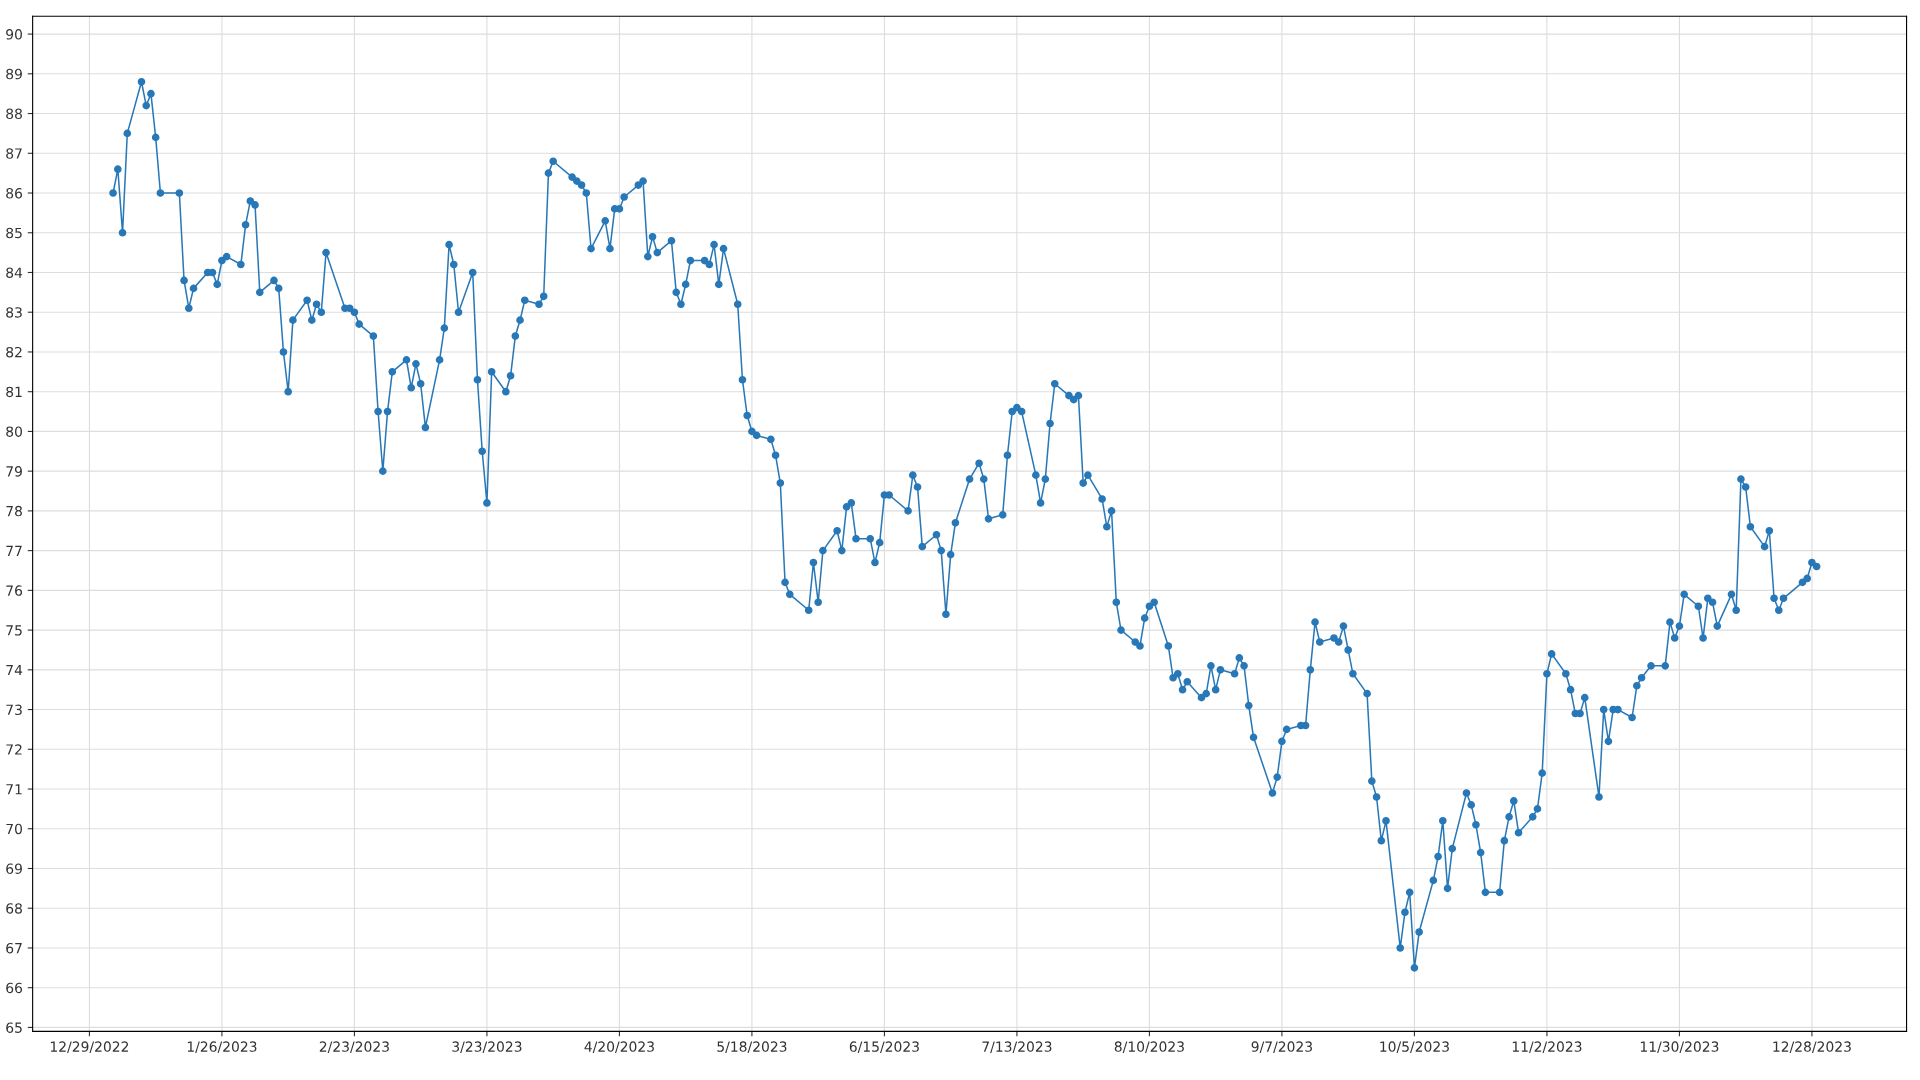 This screenshot has width=1920, height=1080. What do you see at coordinates (1281, 1047) in the screenshot?
I see `x-tick-label: 9/7/2023` at bounding box center [1281, 1047].